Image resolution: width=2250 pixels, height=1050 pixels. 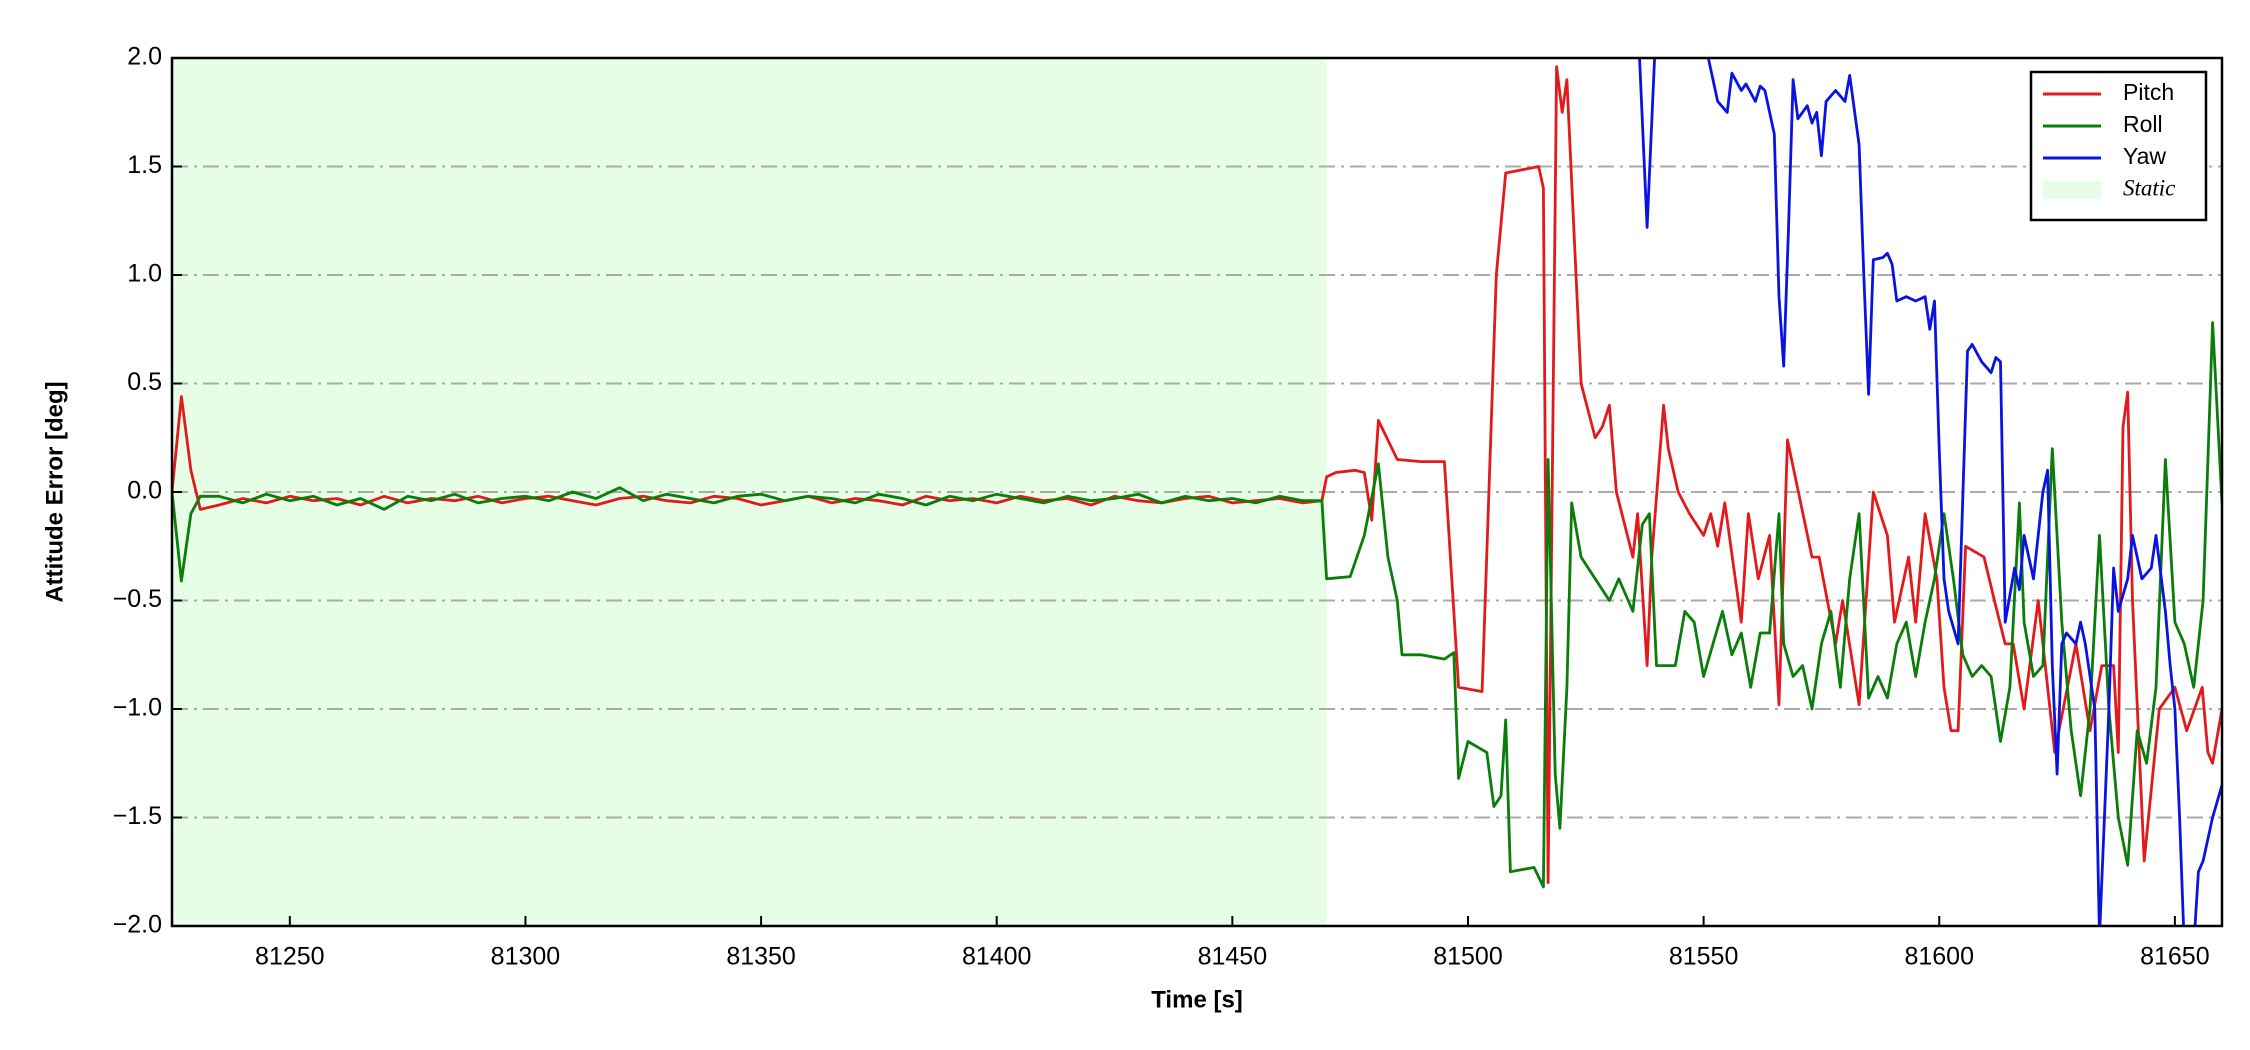 I want to click on y-tick-label: 2.0, so click(x=144, y=57).